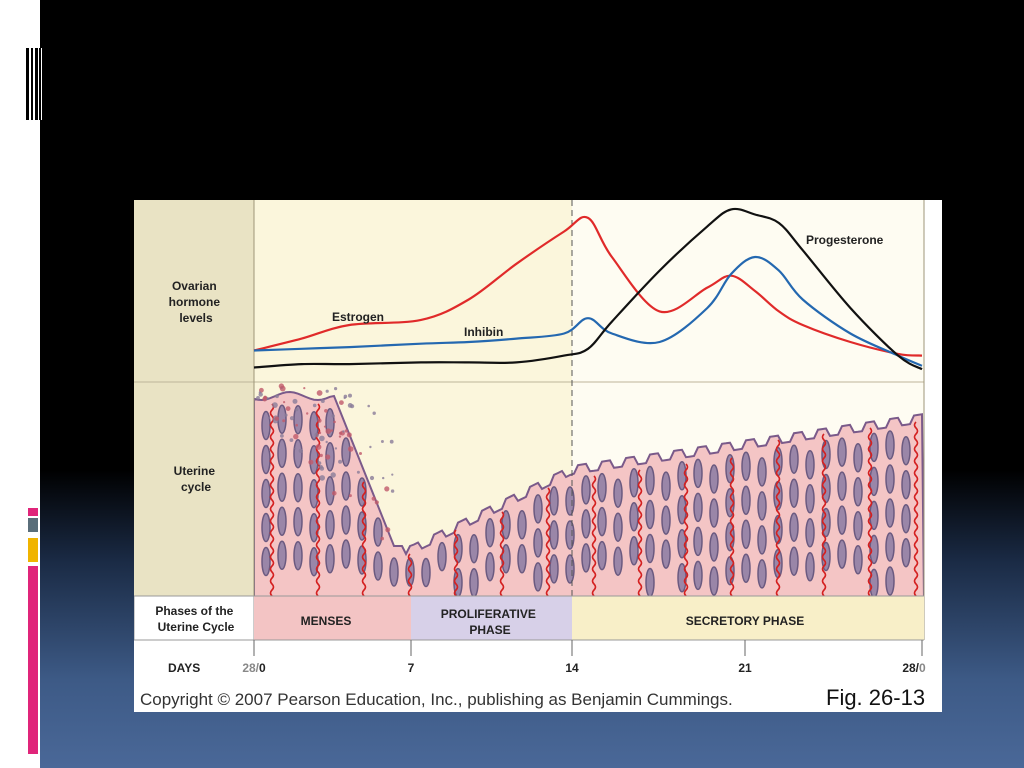  What do you see at coordinates (250, 668) in the screenshot?
I see `tick-label-day-0-prefix: 28/` at bounding box center [250, 668].